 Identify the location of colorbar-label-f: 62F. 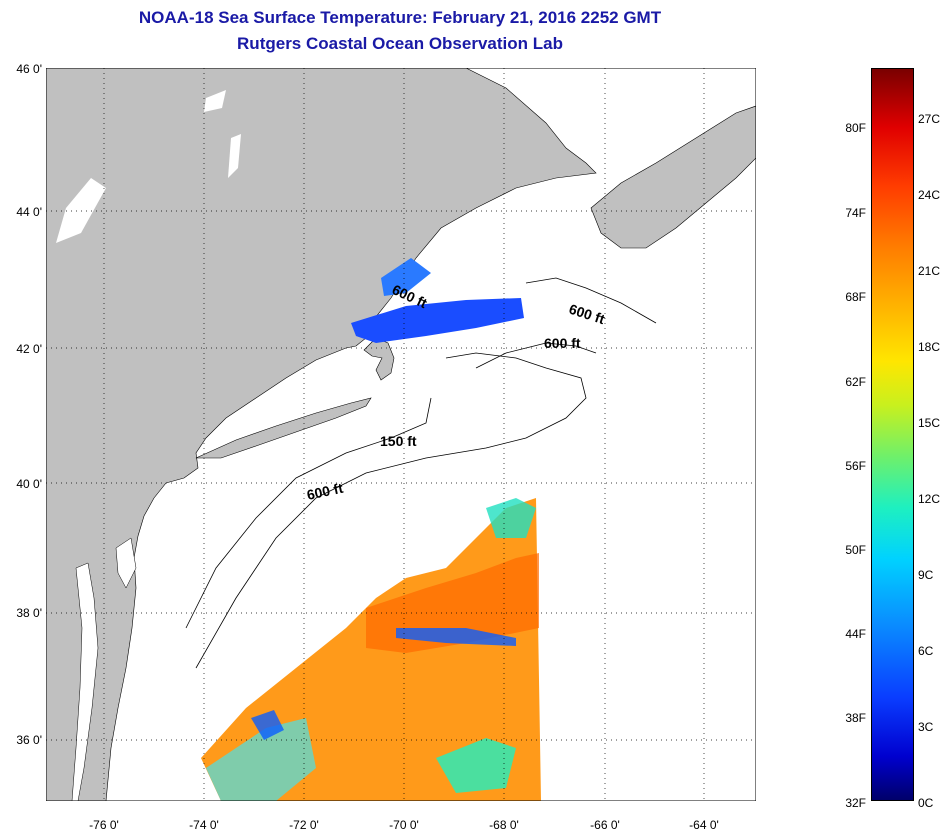
(855, 382).